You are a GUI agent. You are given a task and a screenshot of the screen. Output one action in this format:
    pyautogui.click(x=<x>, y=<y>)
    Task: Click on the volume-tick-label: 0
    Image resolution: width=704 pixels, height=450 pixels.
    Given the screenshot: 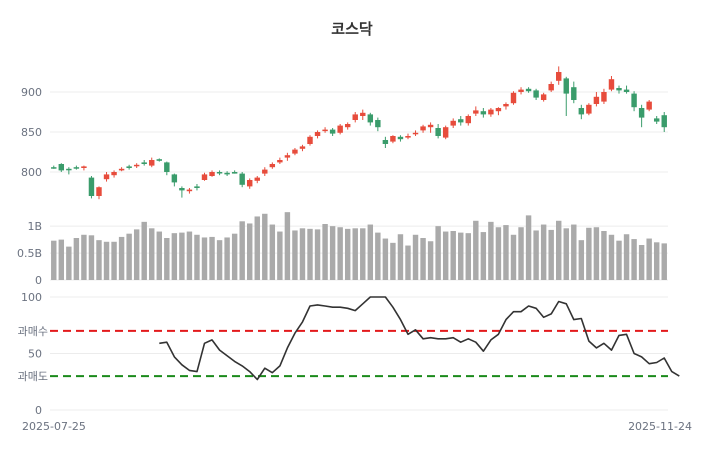 What is the action you would take?
    pyautogui.click(x=38, y=280)
    